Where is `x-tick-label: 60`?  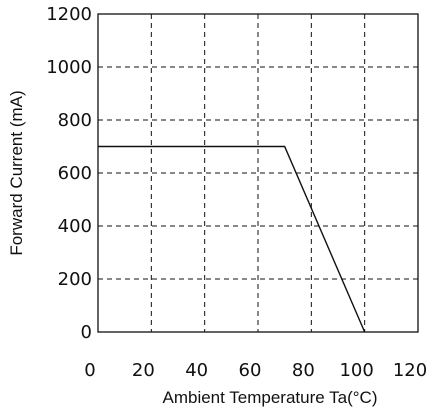 x-tick-label: 60 is located at coordinates (250, 370).